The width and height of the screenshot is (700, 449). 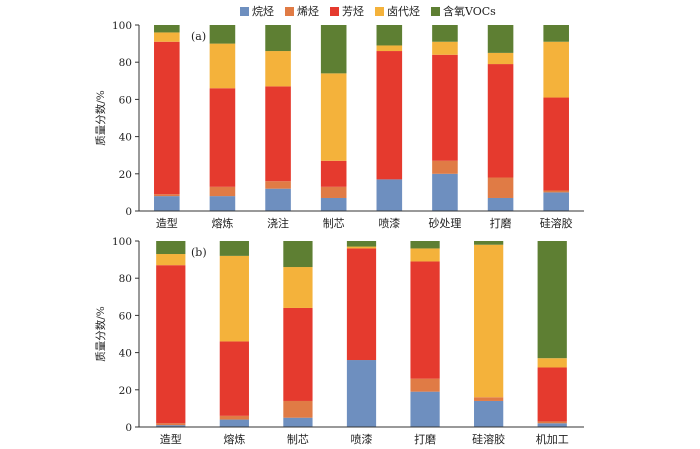 I want to click on legend-label: 卤代烃, so click(x=403, y=11).